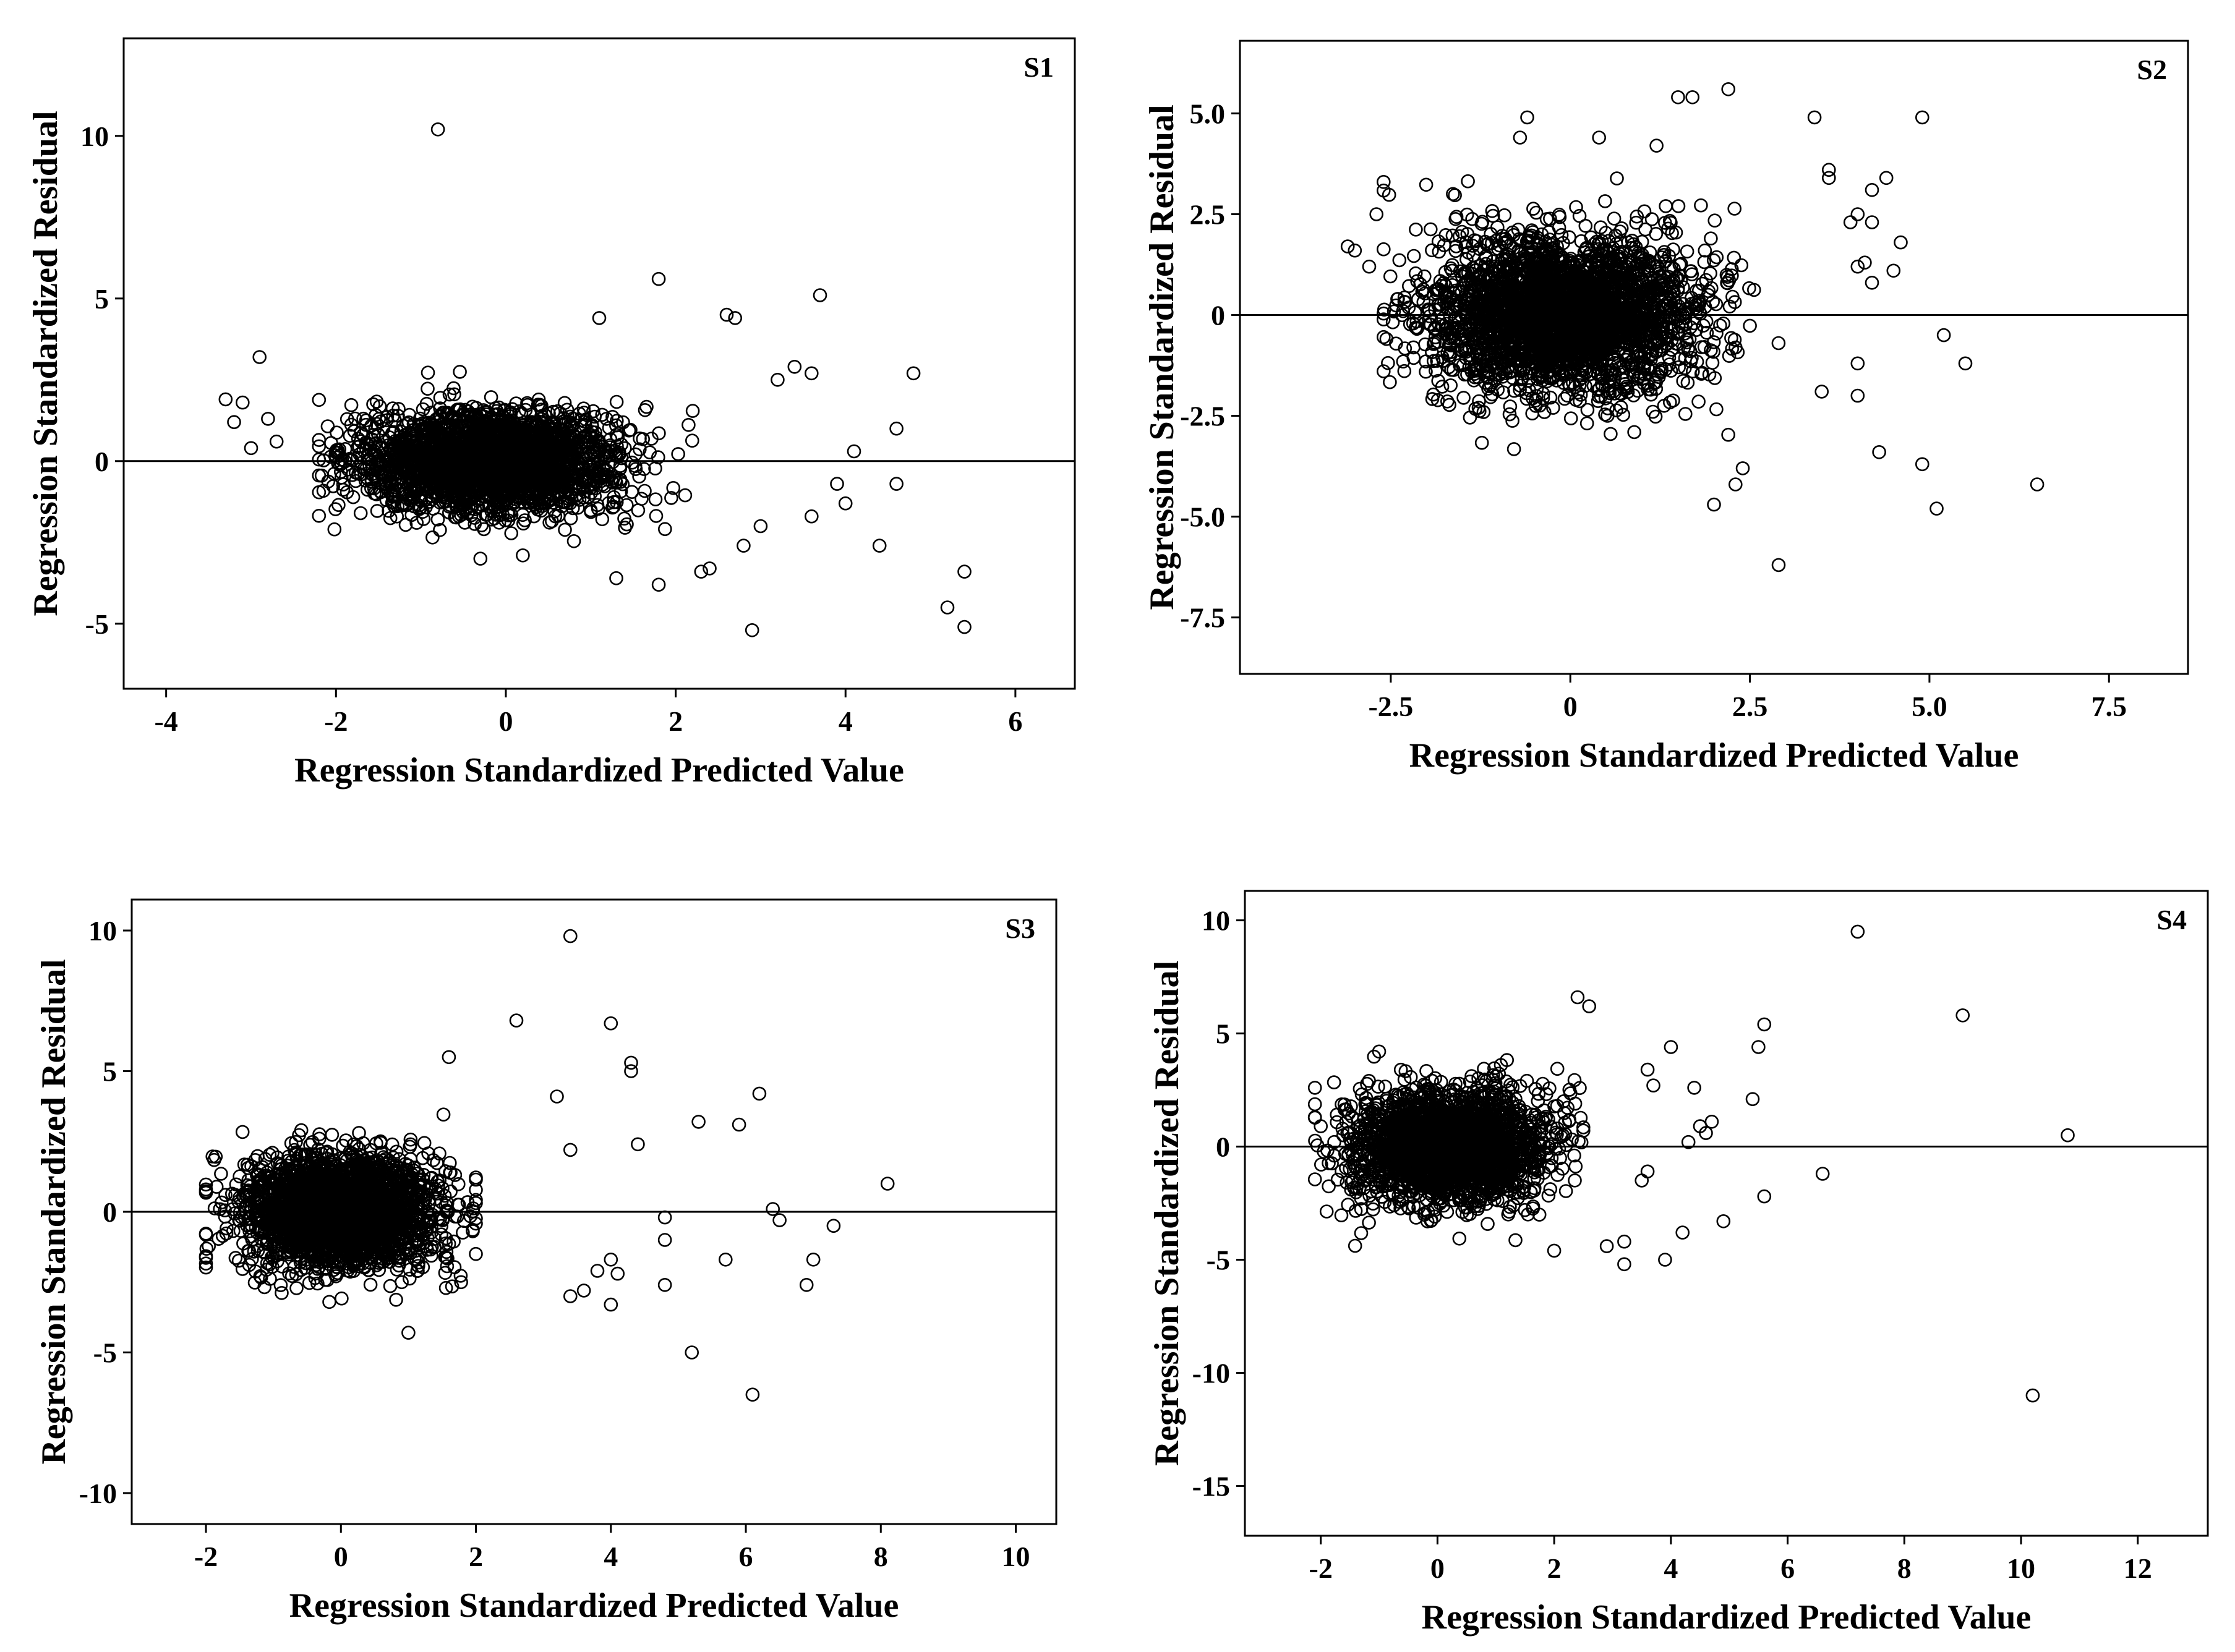 This screenshot has height=1652, width=2235. Describe the element at coordinates (102, 299) in the screenshot. I see `y-tick-label: 5` at that location.